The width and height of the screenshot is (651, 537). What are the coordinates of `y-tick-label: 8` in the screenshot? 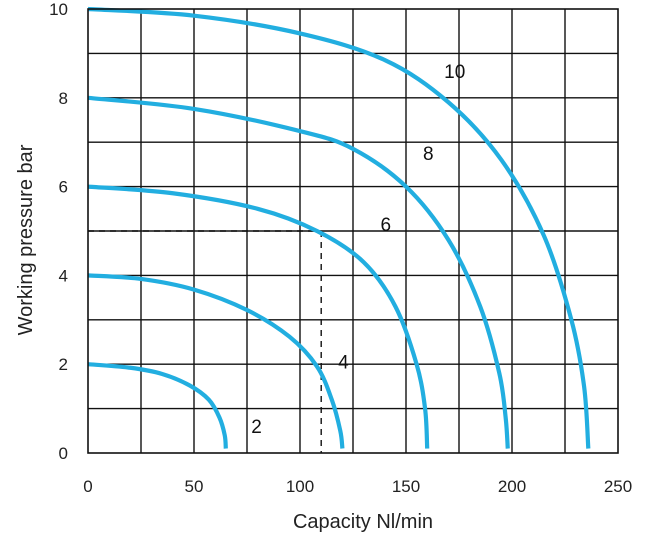 It's located at (63, 98).